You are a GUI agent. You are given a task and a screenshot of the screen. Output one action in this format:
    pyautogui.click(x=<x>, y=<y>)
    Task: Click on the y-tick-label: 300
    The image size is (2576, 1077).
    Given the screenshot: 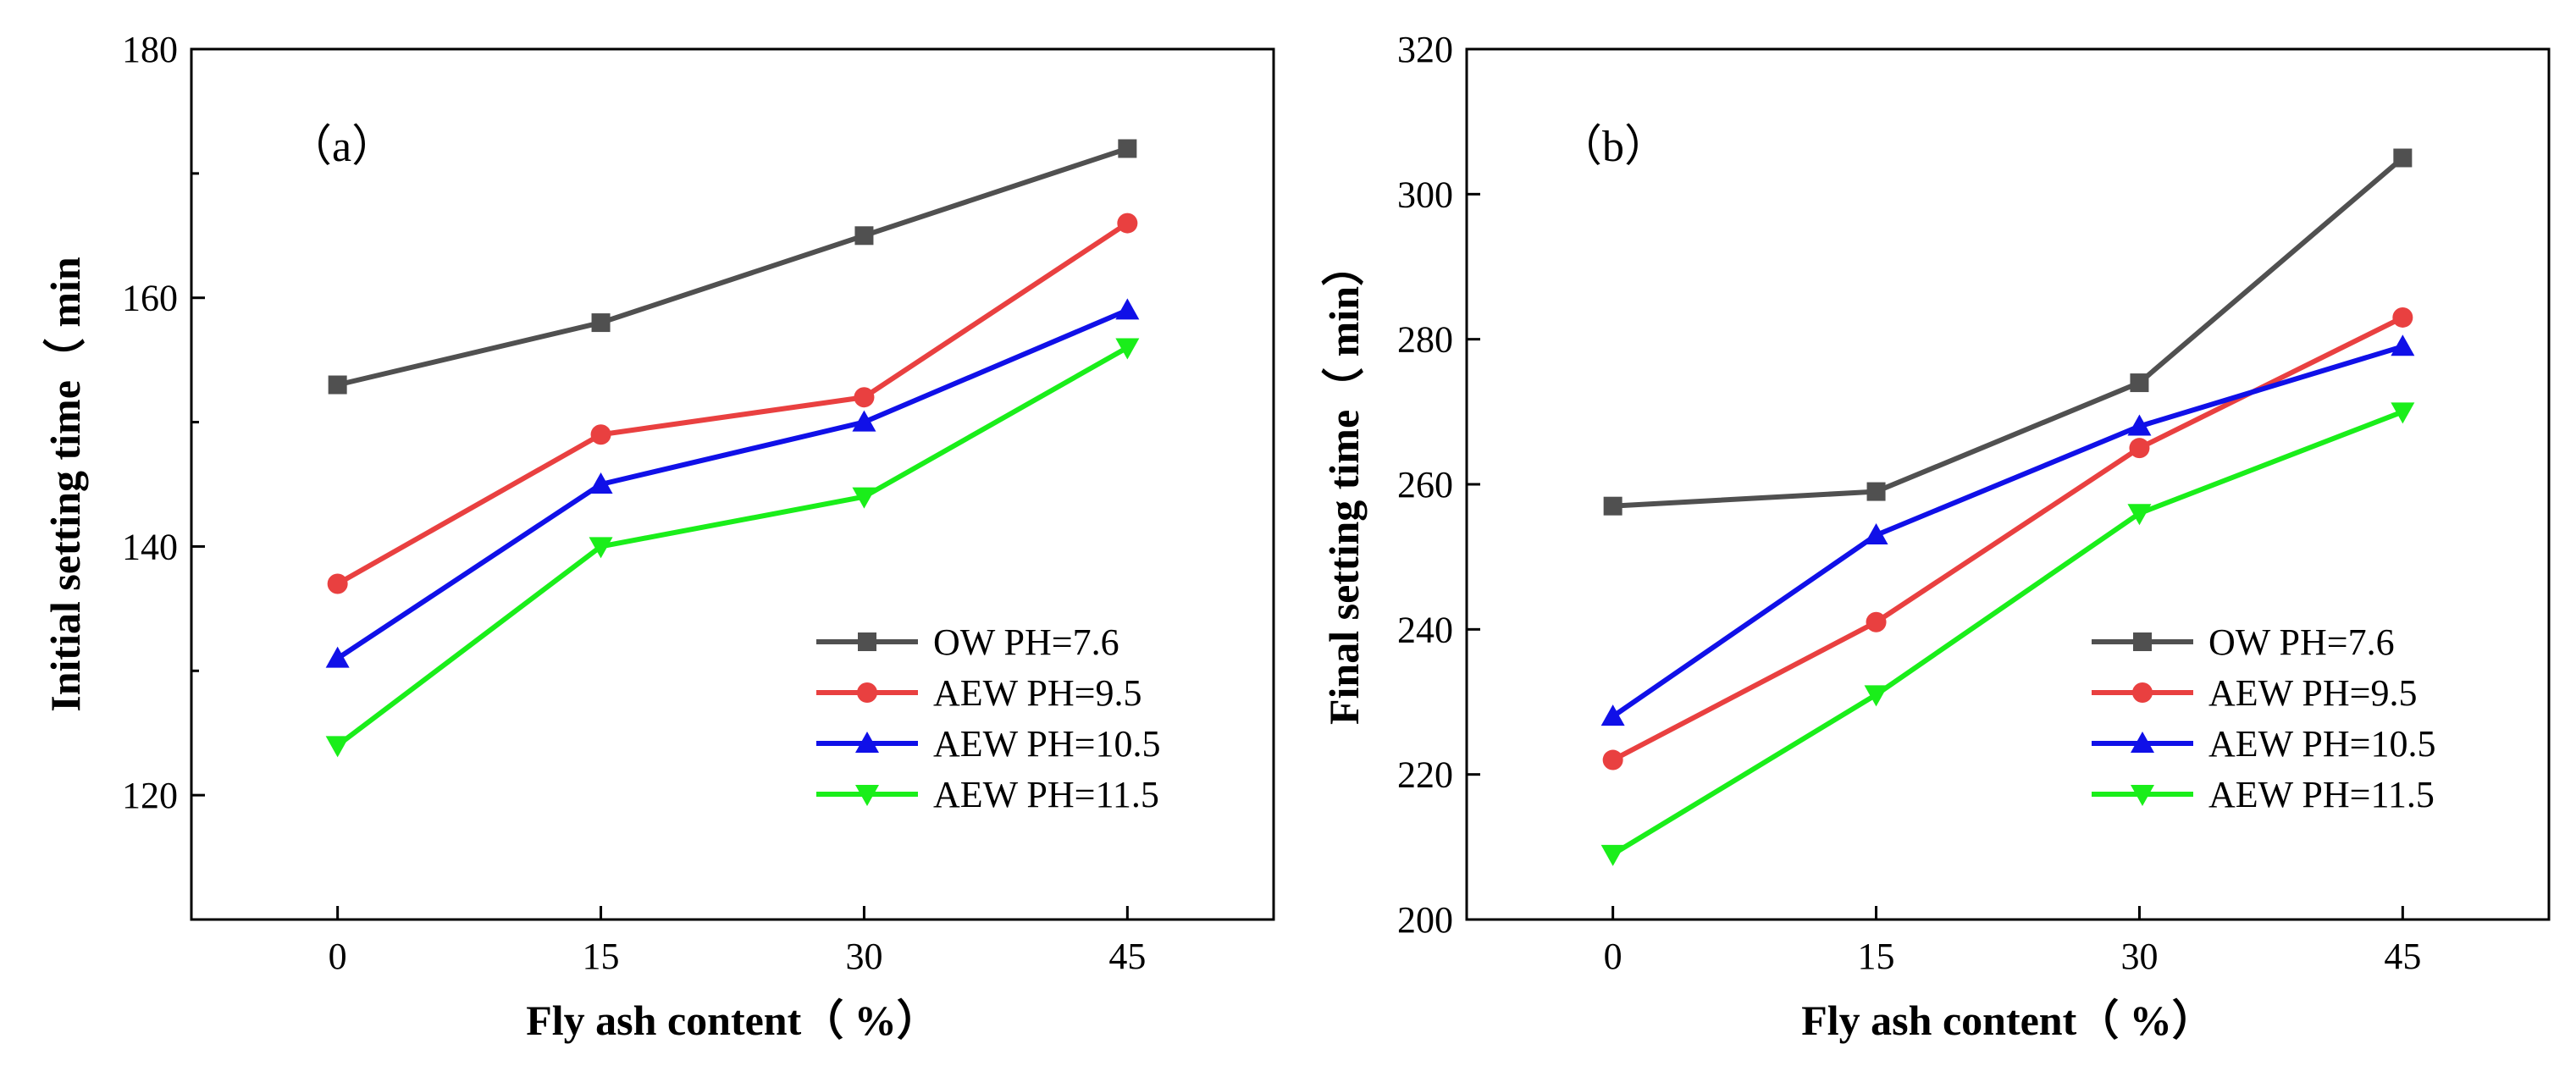 What is the action you would take?
    pyautogui.click(x=1425, y=194)
    